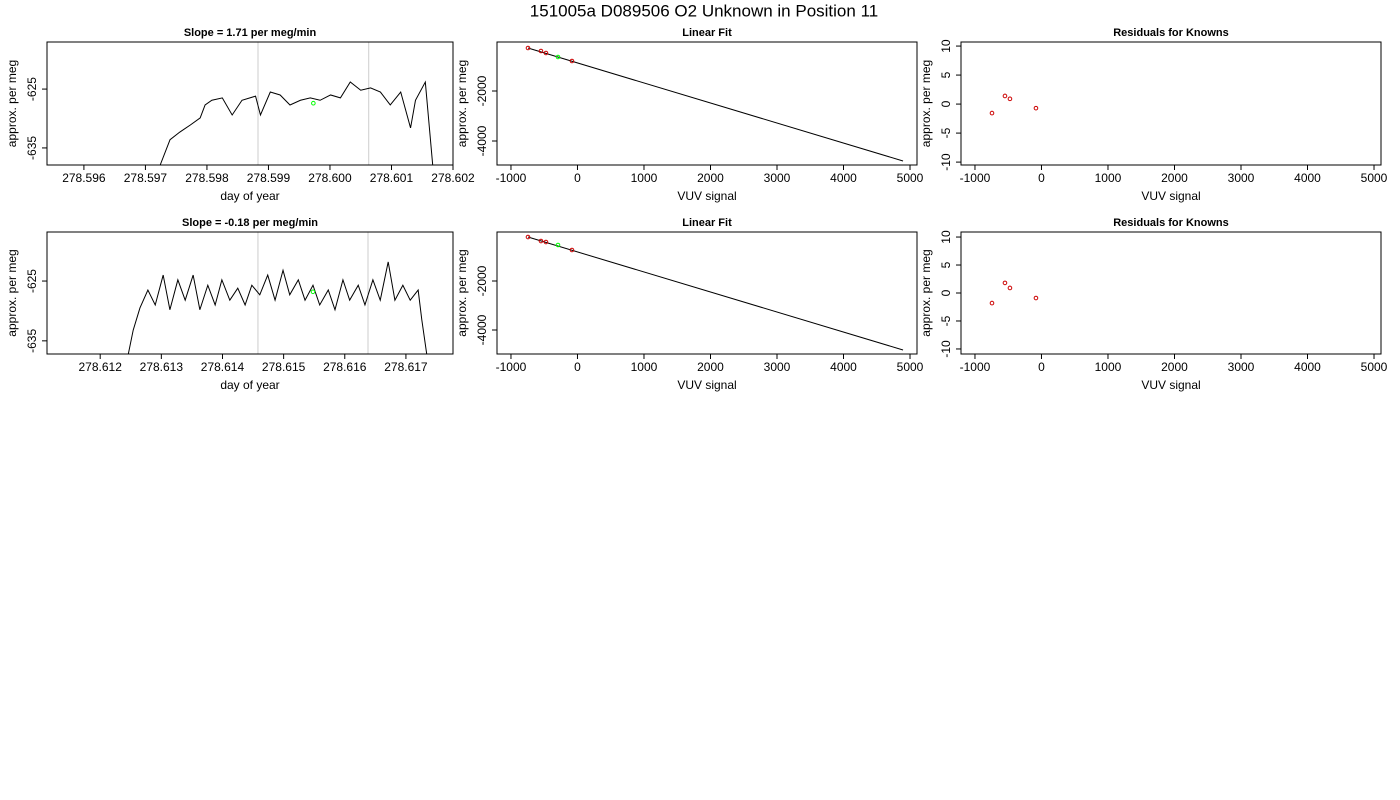 This screenshot has height=800, width=1400. Describe the element at coordinates (223, 367) in the screenshot. I see `x-tick-label: 278.614` at that location.